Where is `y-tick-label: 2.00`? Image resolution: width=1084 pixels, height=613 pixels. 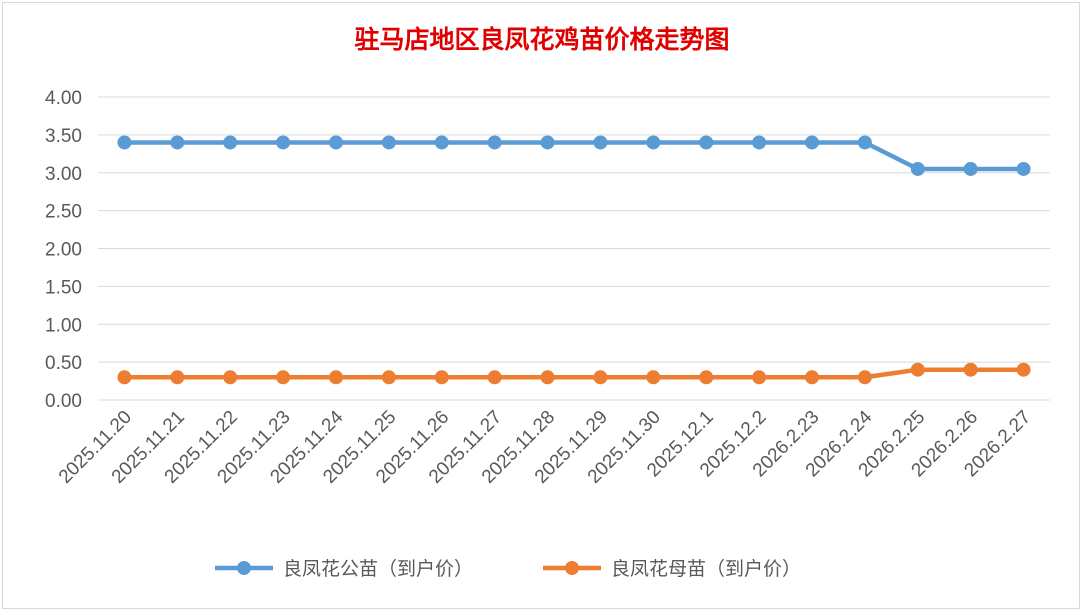 y-tick-label: 2.00 is located at coordinates (63, 250).